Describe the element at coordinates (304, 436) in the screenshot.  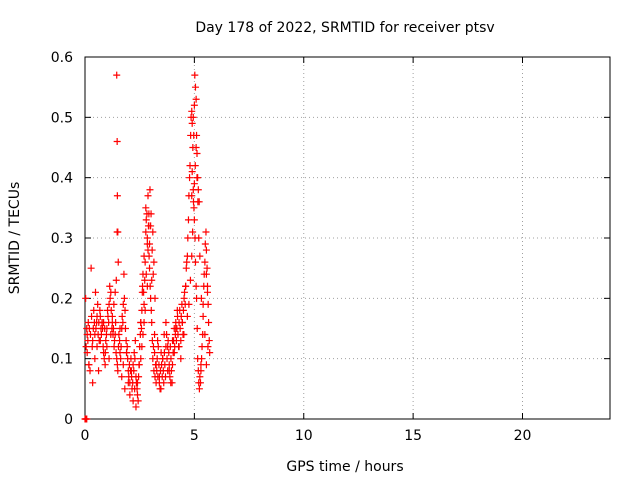
I see `x-tick-label: 10` at that location.